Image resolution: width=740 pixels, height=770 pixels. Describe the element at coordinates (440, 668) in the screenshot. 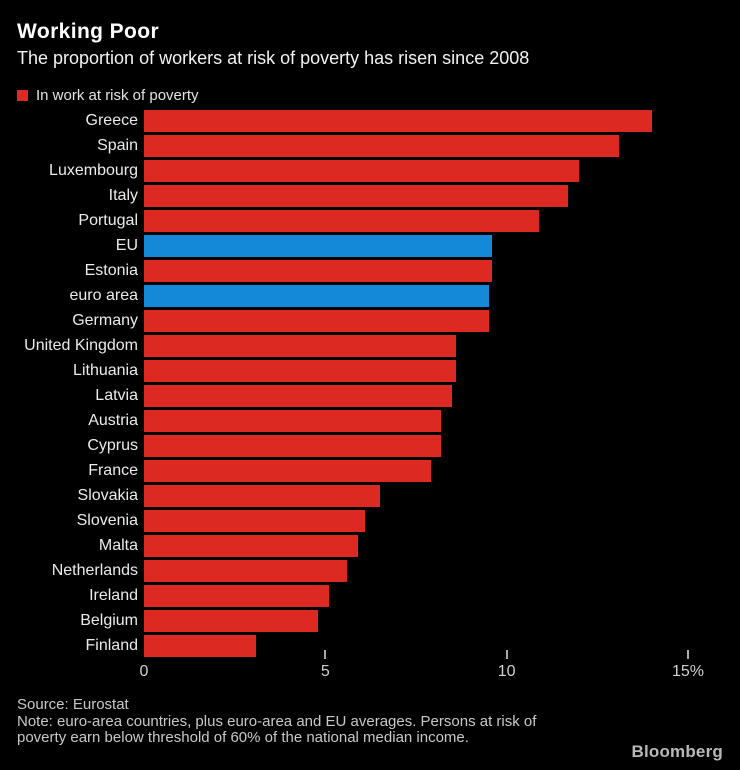

I see `x-axis: 0 5 10 15%` at that location.